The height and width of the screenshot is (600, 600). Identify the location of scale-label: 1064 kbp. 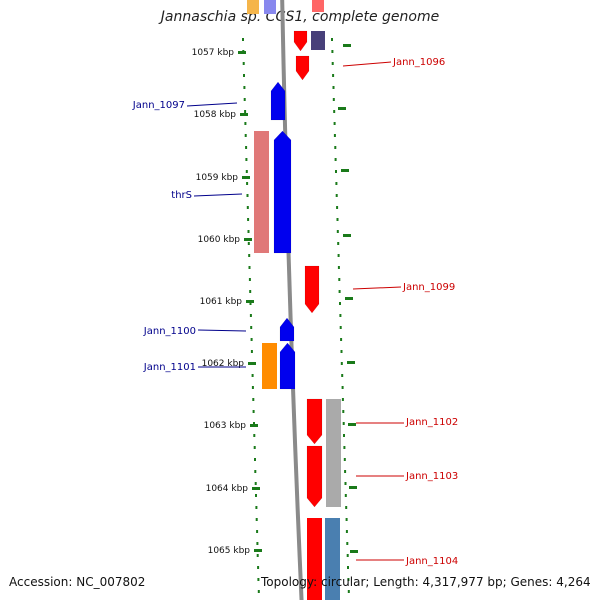
(227, 489).